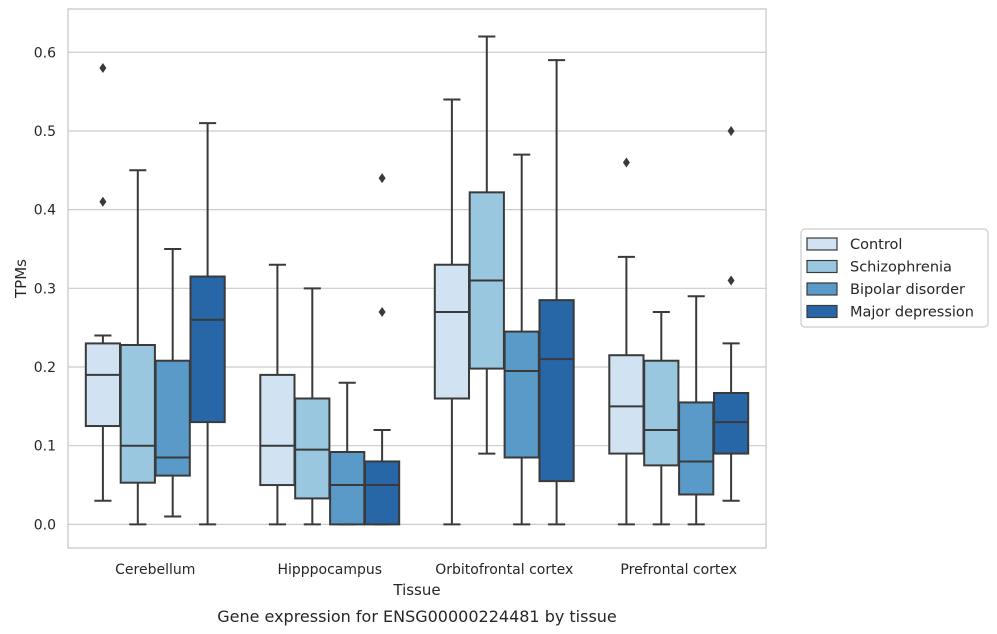  I want to click on box-prefrontal-cortex-control, so click(626, 341).